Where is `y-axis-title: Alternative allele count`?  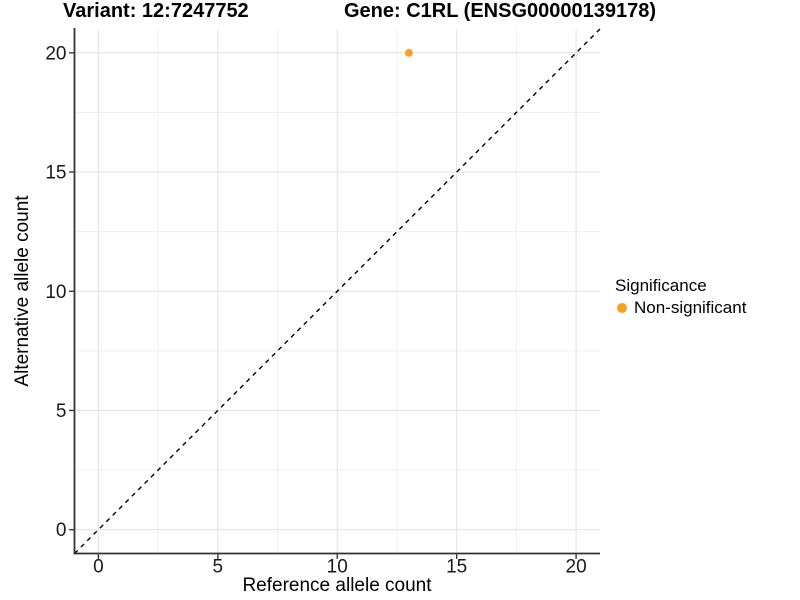
y-axis-title: Alternative allele count is located at coordinates (22, 291).